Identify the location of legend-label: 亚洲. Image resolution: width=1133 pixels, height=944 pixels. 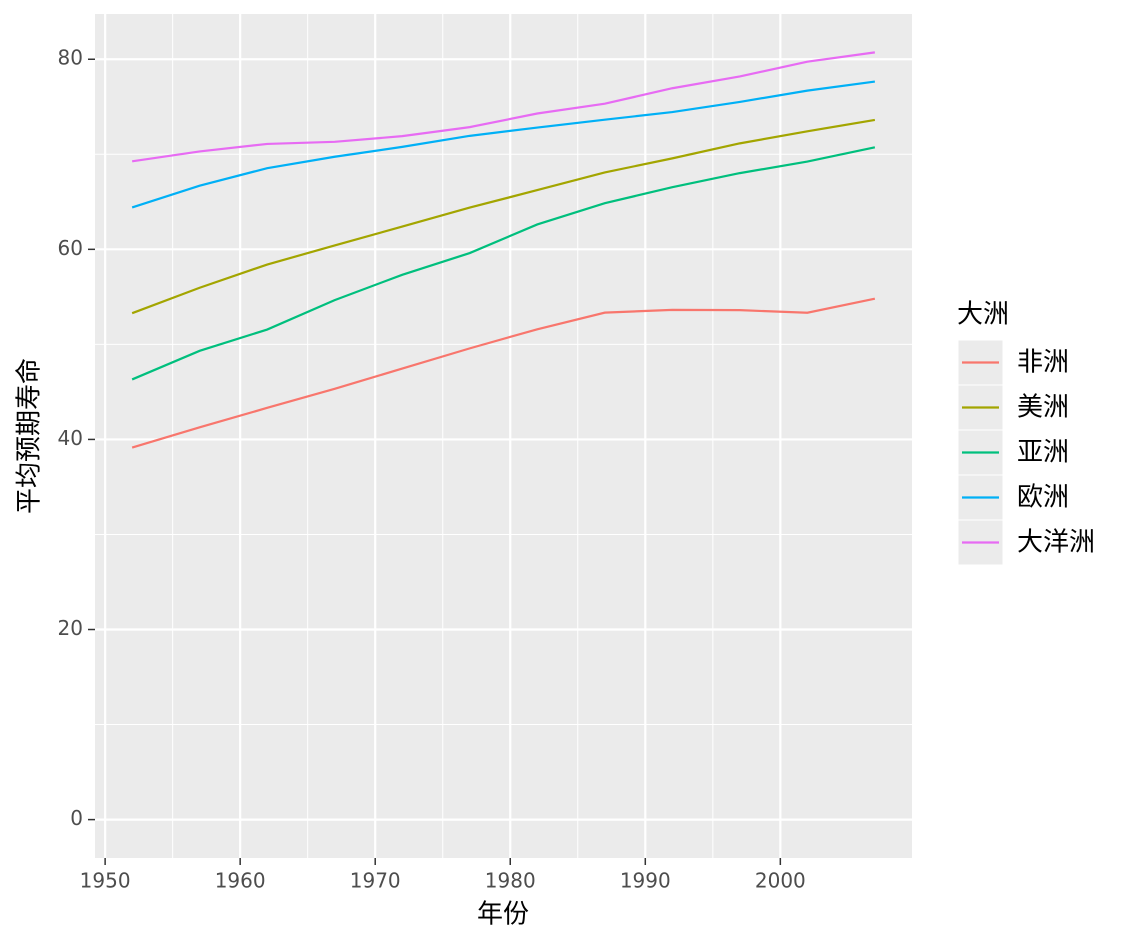
(1043, 453).